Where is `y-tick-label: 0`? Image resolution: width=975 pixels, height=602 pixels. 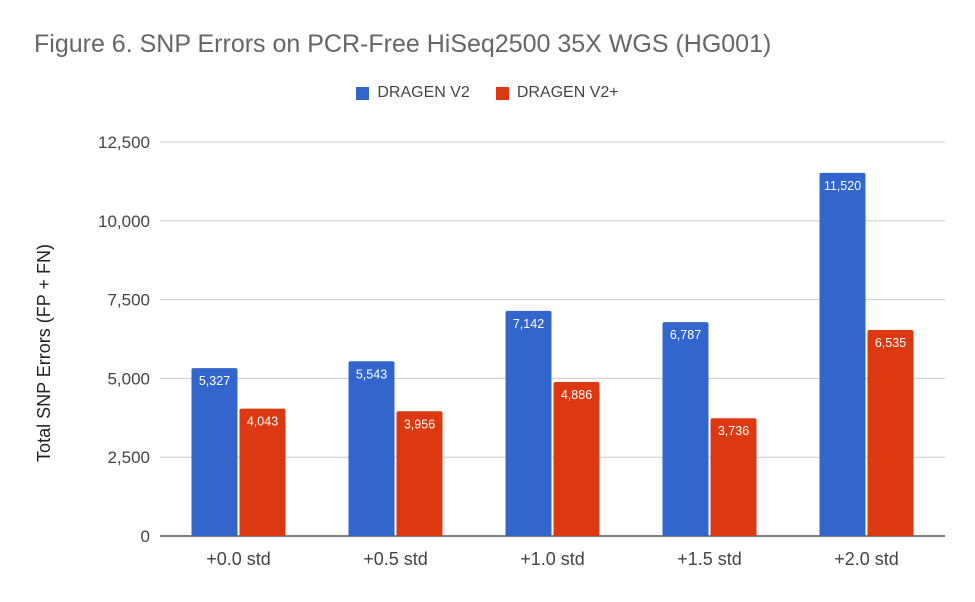
y-tick-label: 0 is located at coordinates (145, 536).